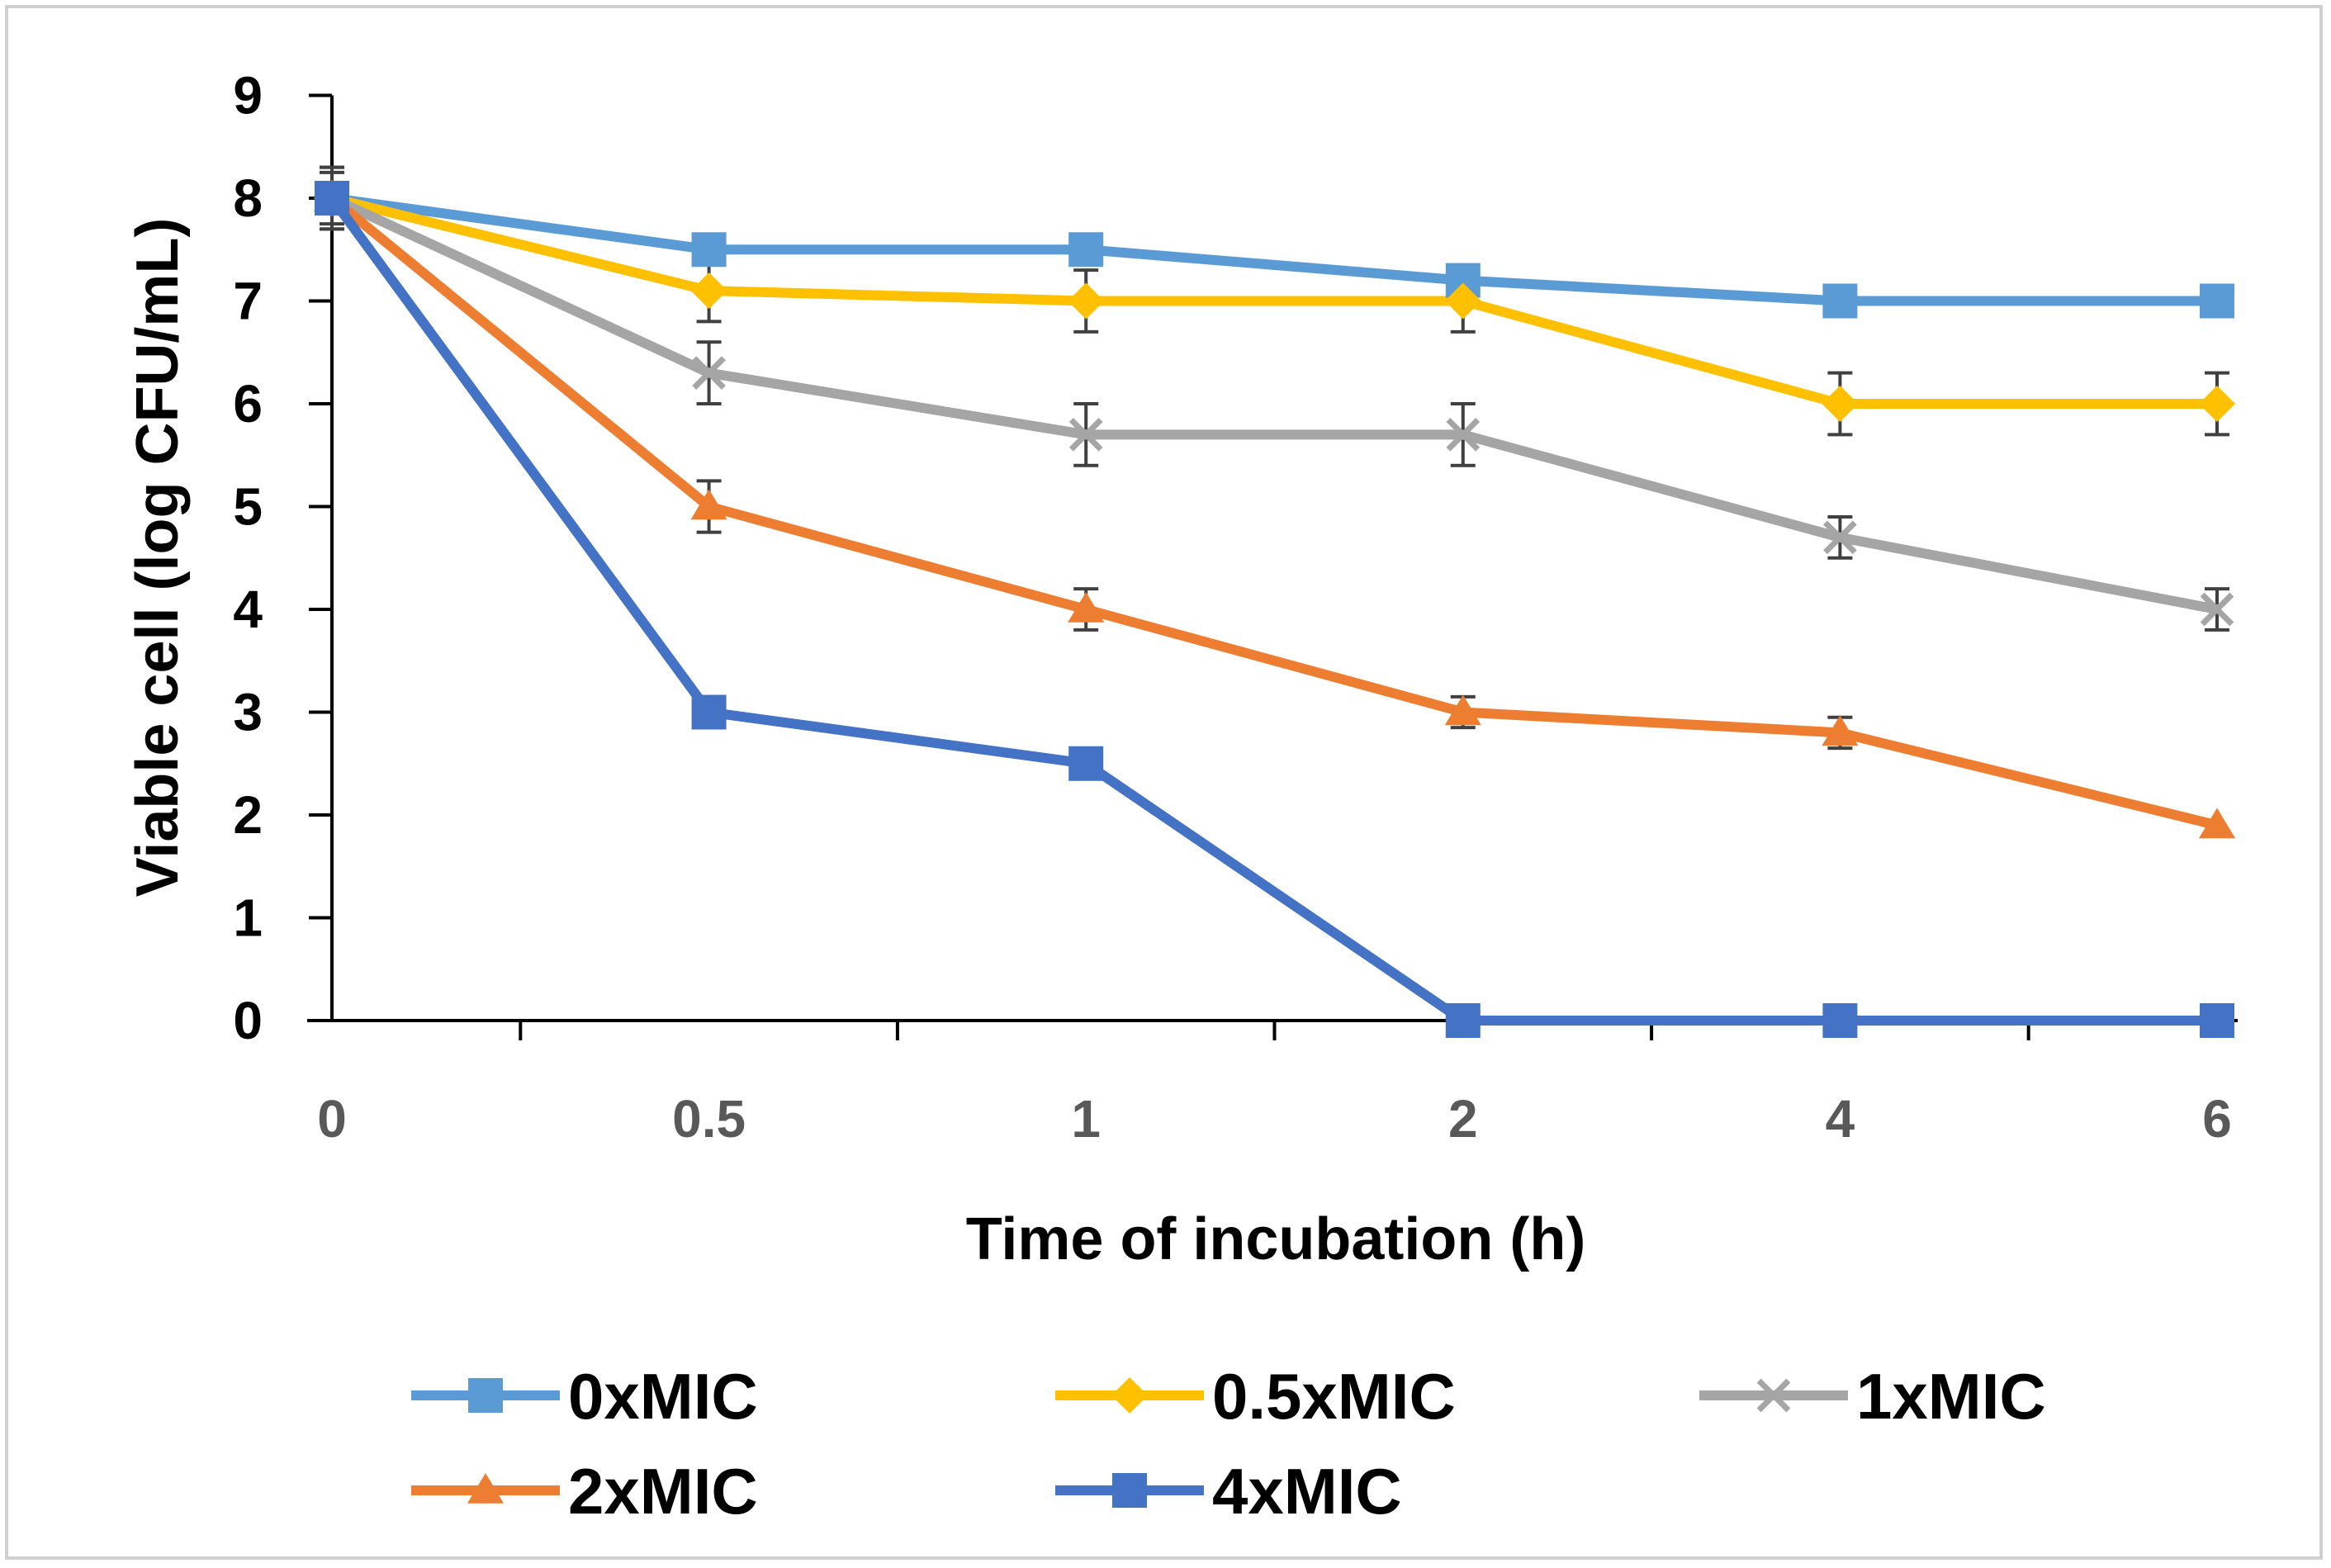 The image size is (2331, 1568). Describe the element at coordinates (709, 1119) in the screenshot. I see `x-tick-label: 0.5` at that location.